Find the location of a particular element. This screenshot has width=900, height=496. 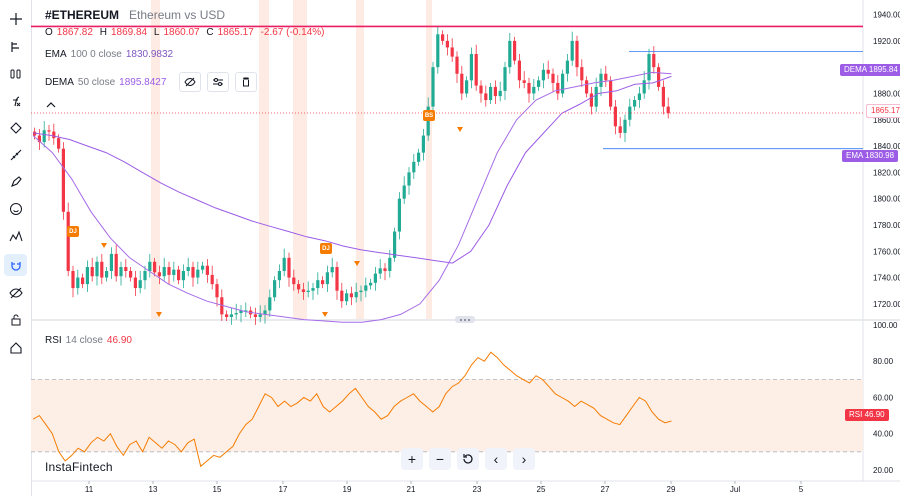

pattern-icon is located at coordinates (15, 128).